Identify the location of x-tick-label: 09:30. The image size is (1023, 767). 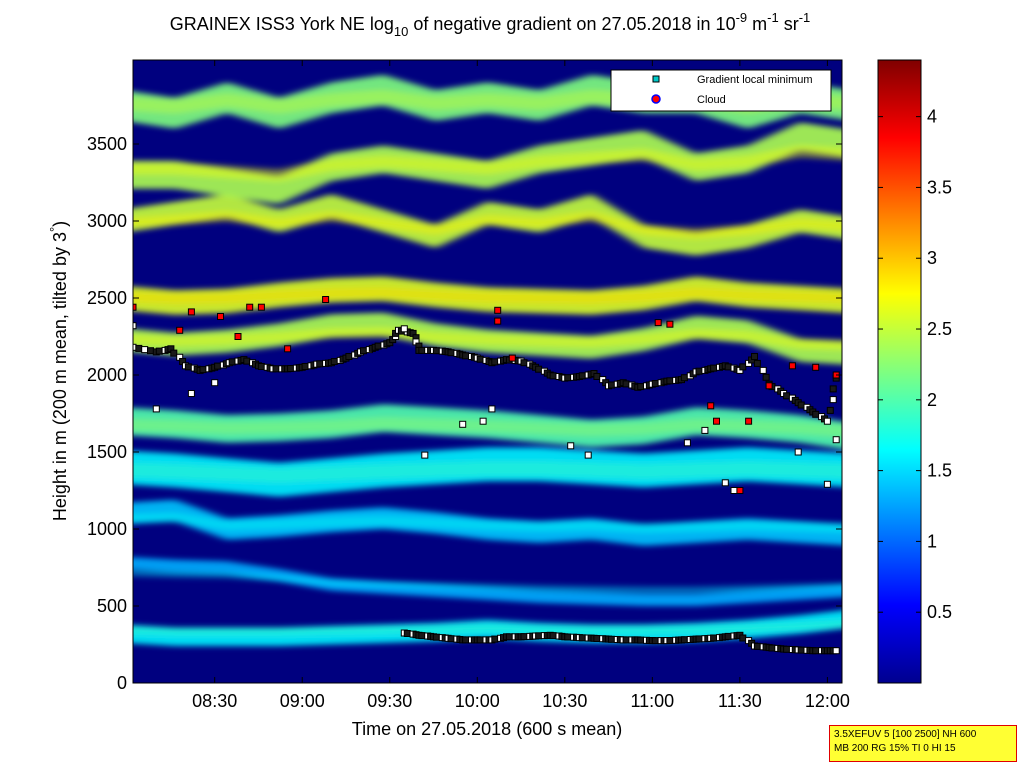
(389, 701).